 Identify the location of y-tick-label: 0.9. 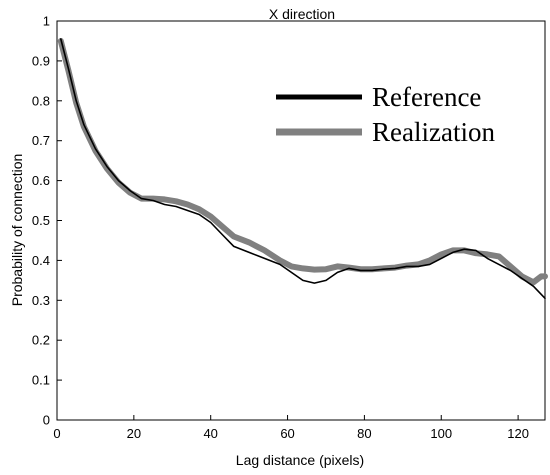
(41, 60).